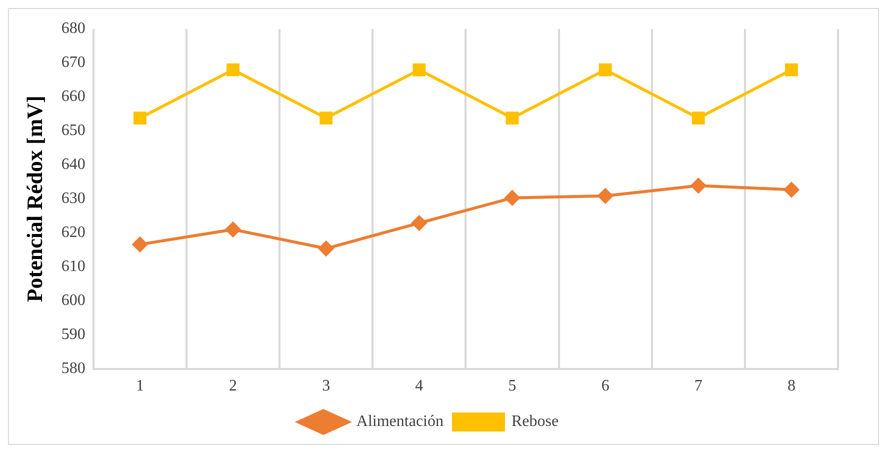  I want to click on y-tick-label: 660, so click(73, 97).